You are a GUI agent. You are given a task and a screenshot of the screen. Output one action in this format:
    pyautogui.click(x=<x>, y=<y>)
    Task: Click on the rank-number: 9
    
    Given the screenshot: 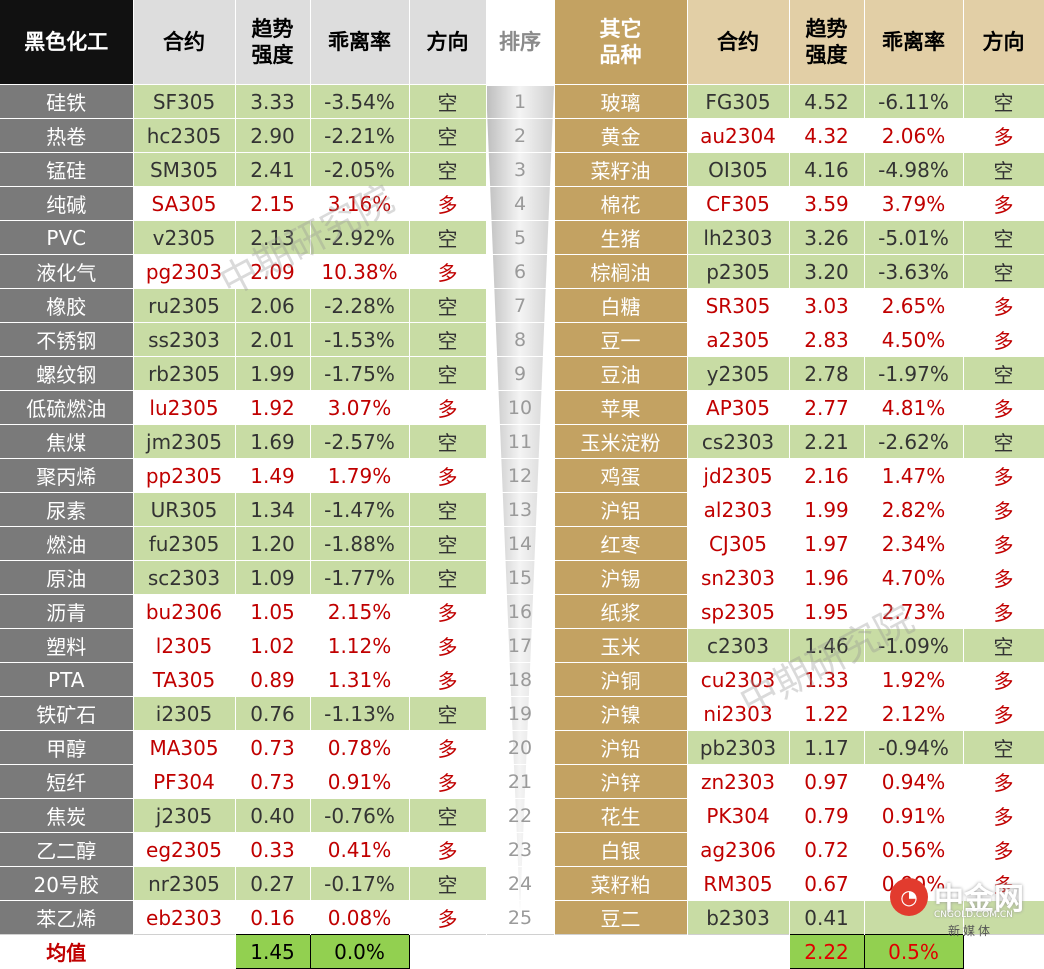 What is the action you would take?
    pyautogui.click(x=520, y=373)
    